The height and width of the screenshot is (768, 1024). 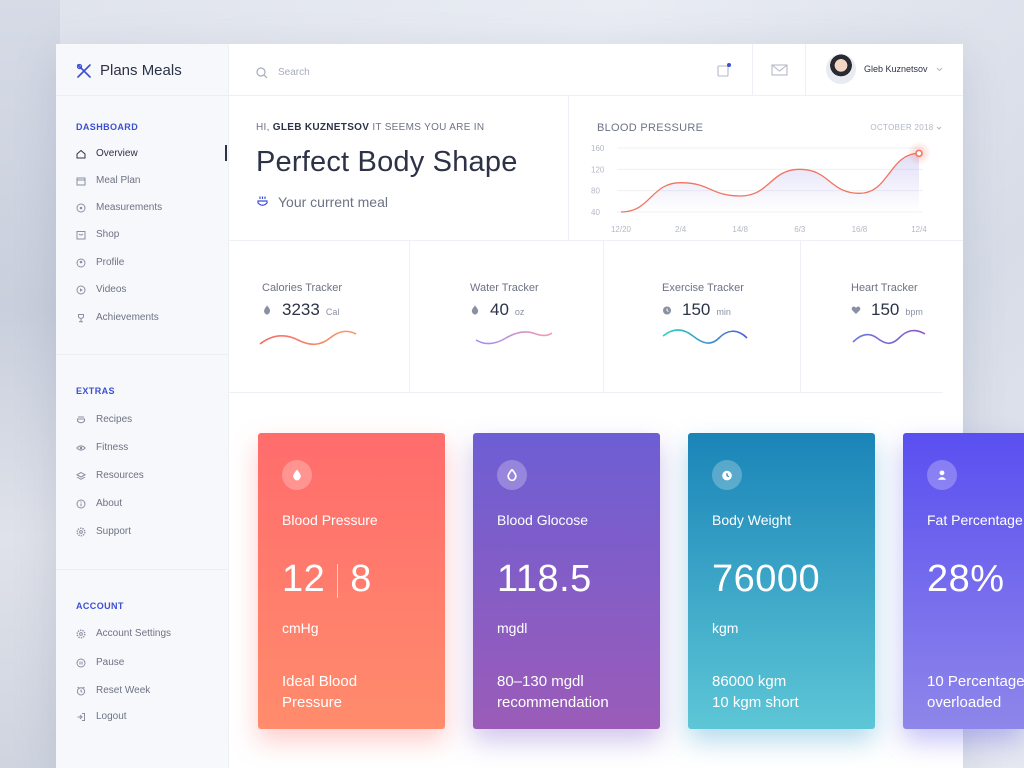 What do you see at coordinates (110, 475) in the screenshot?
I see `sidebar-item-resources: Resources` at bounding box center [110, 475].